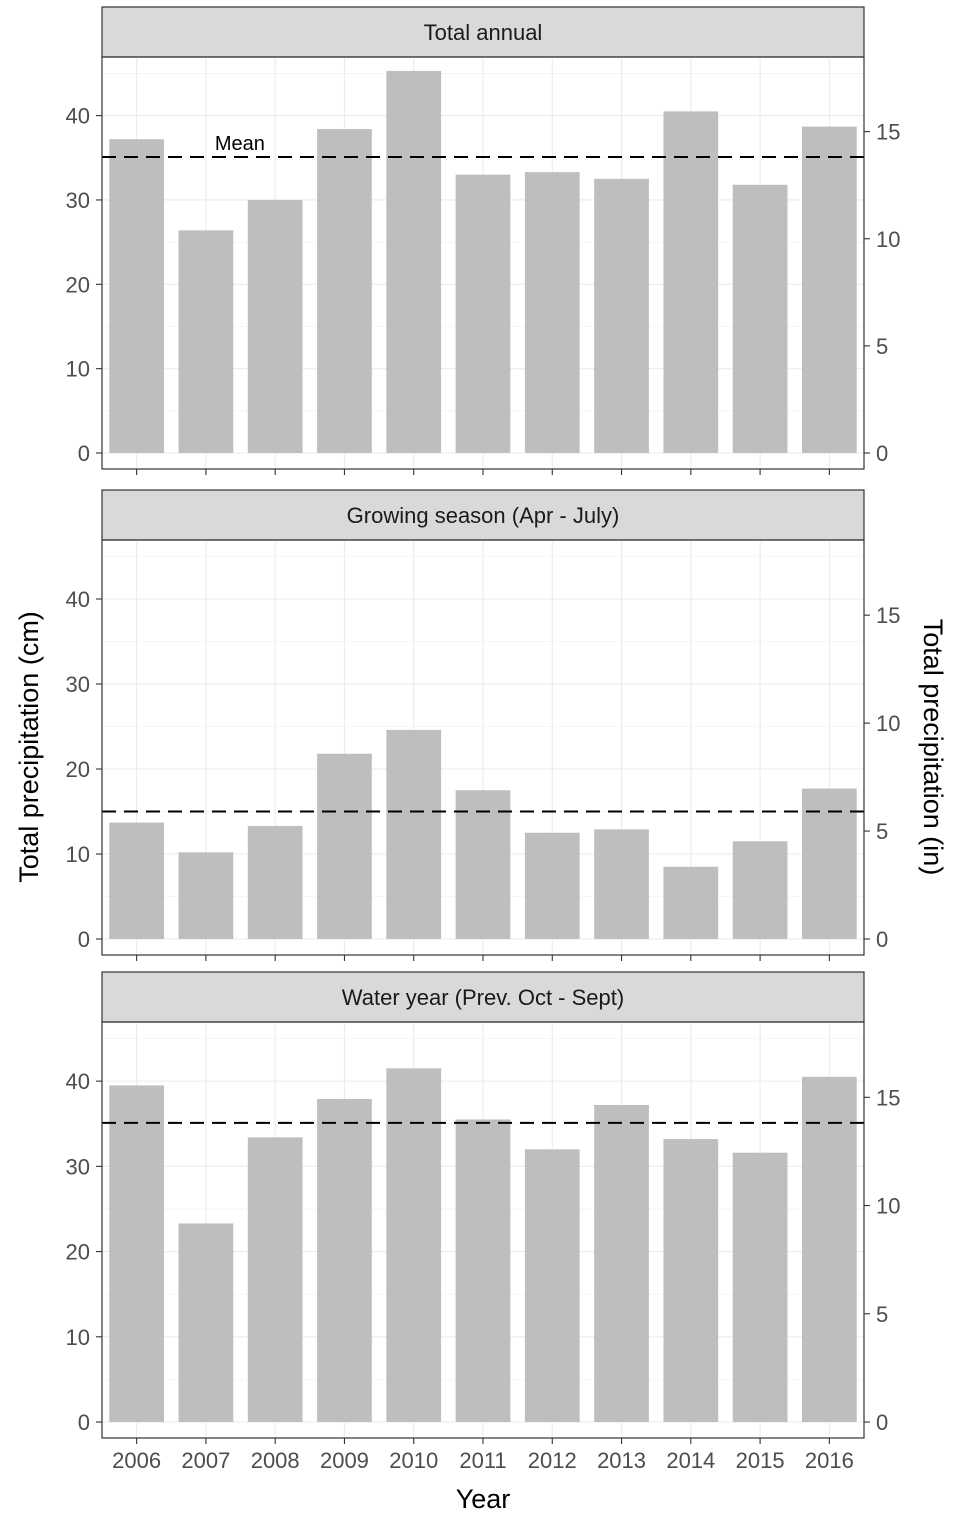 The width and height of the screenshot is (953, 1515). I want to click on x-tick-label-2016: 2016, so click(829, 1460).